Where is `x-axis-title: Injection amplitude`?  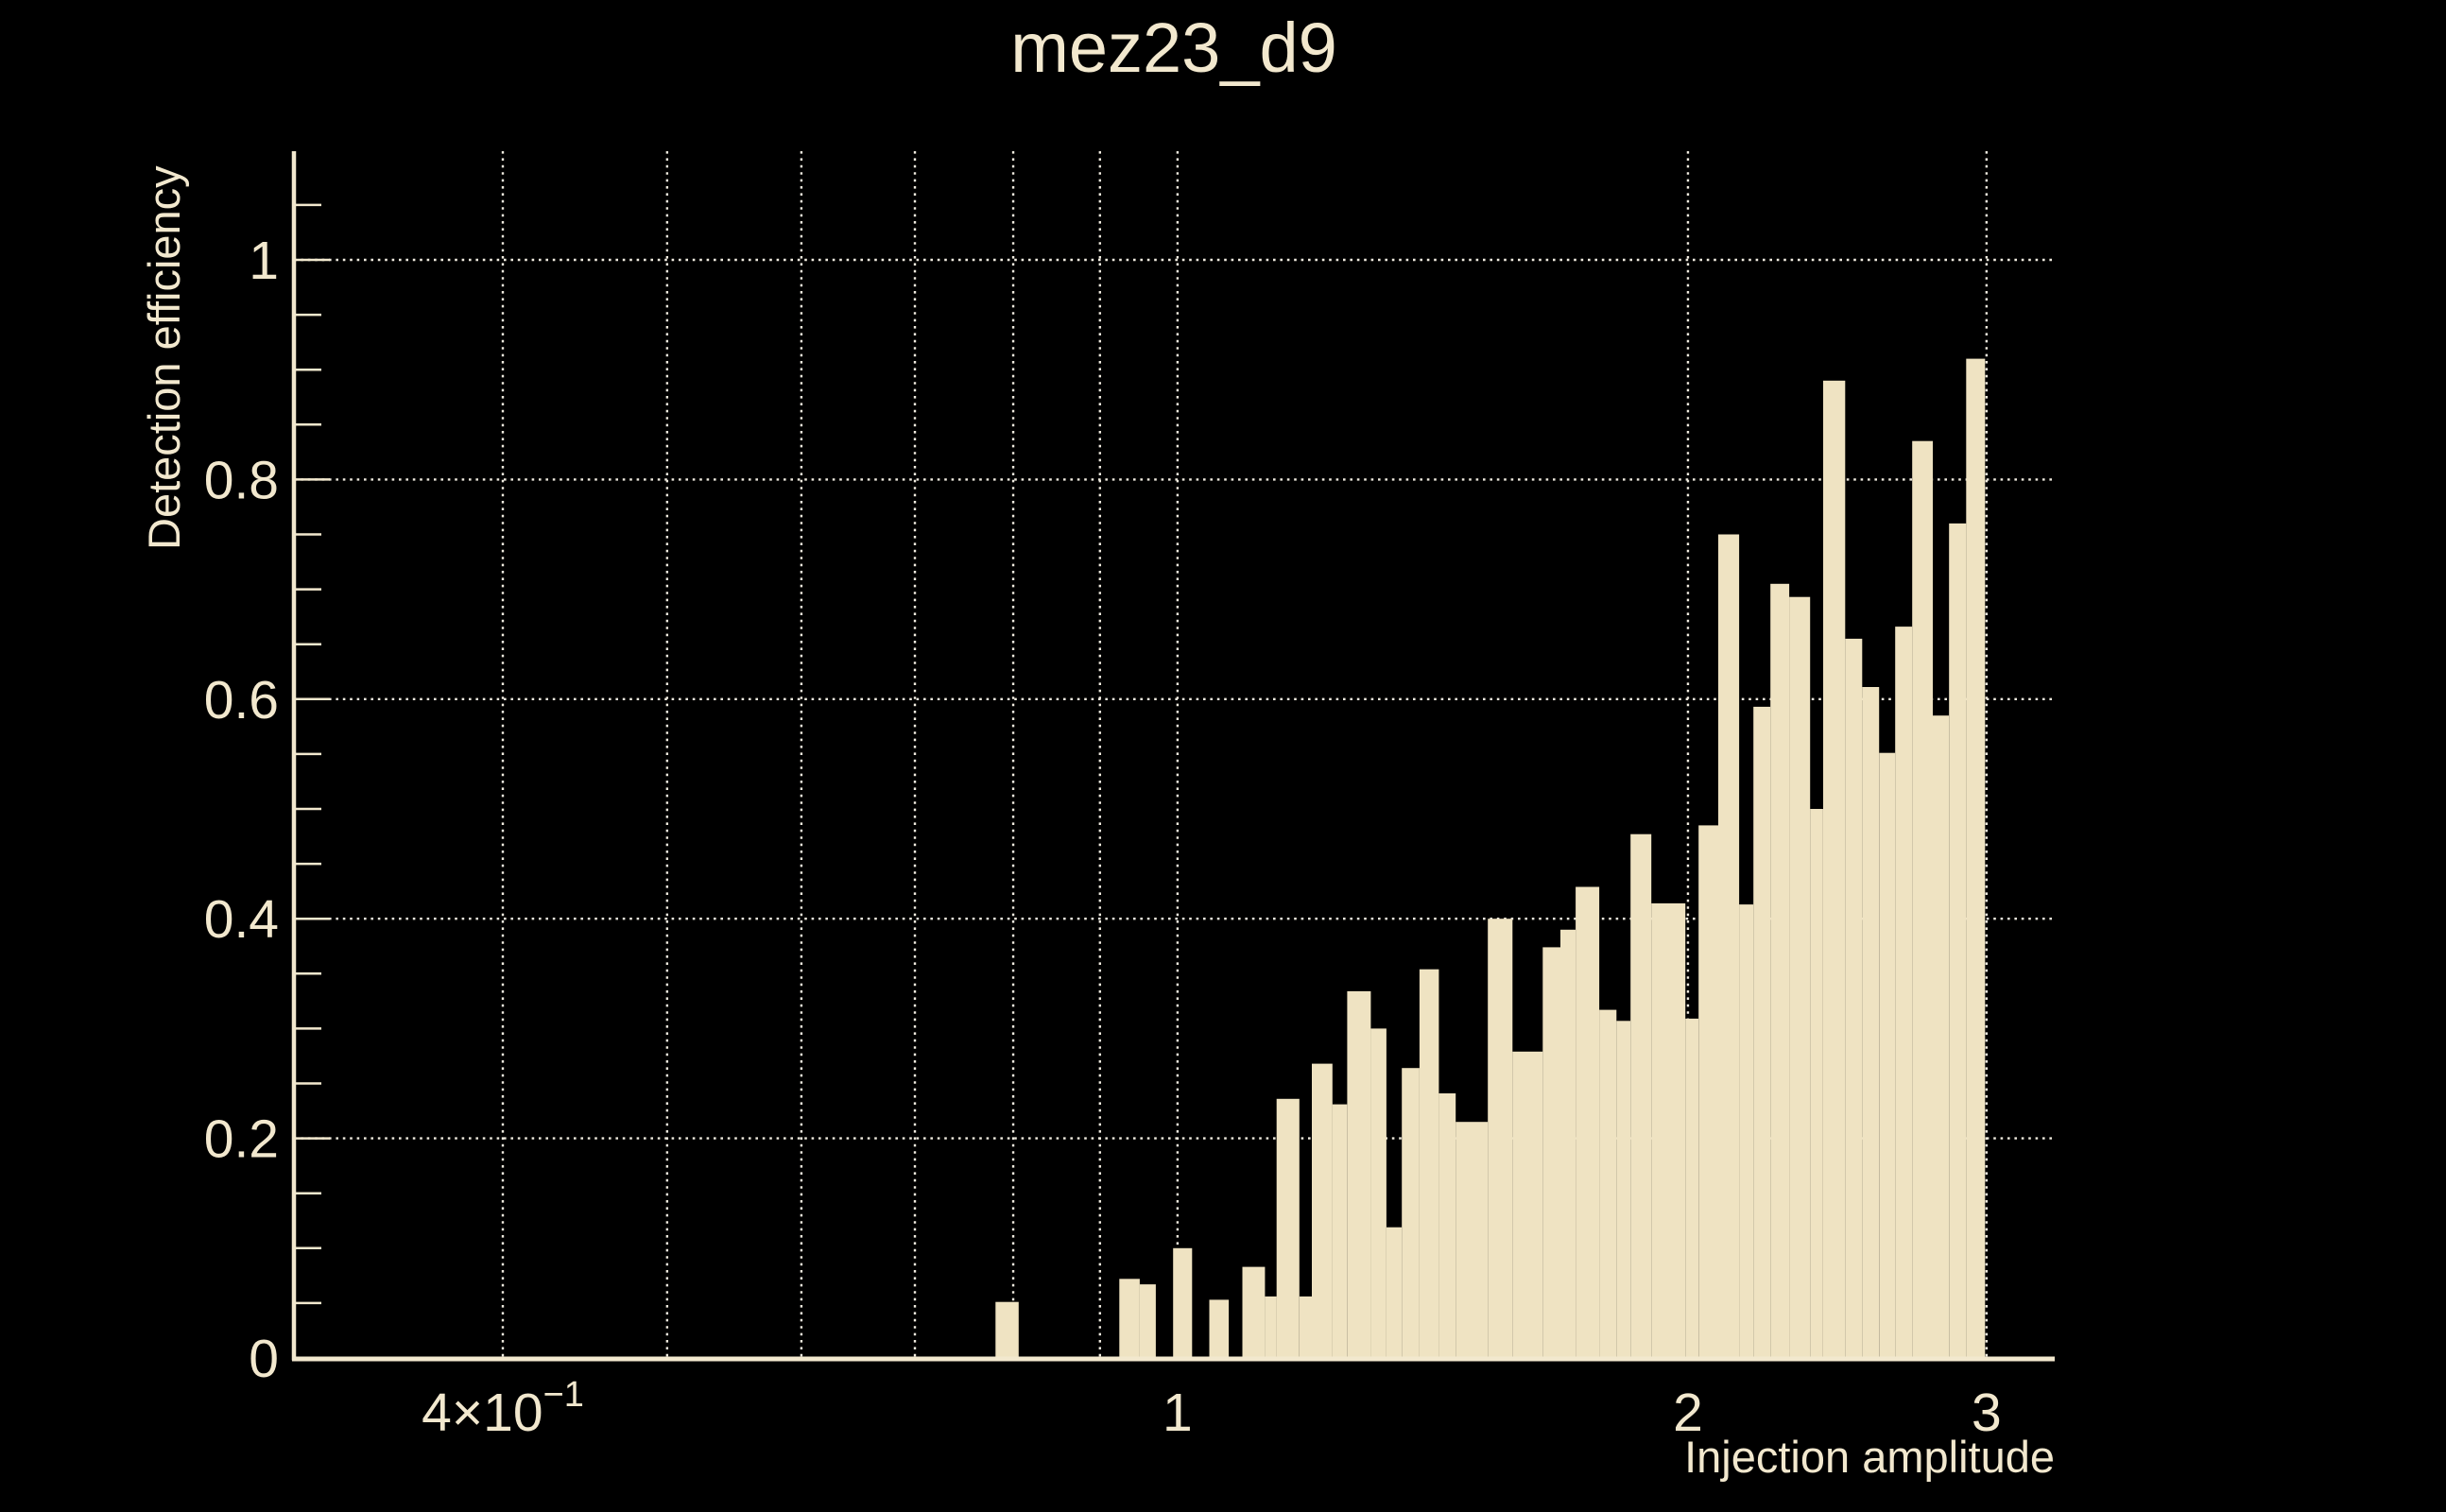
x-axis-title: Injection amplitude is located at coordinates (1869, 1457).